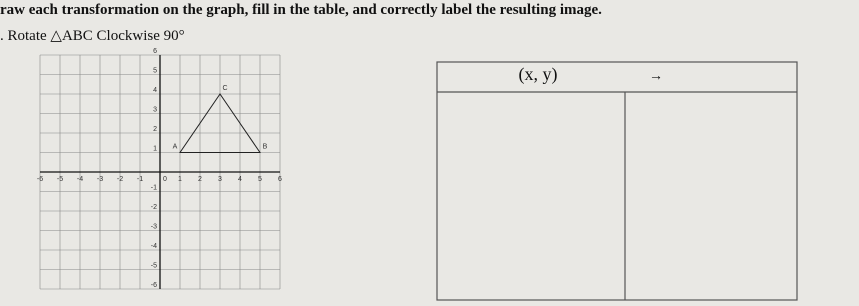 The width and height of the screenshot is (859, 306). What do you see at coordinates (120, 179) in the screenshot?
I see `x-tick-label: -2` at bounding box center [120, 179].